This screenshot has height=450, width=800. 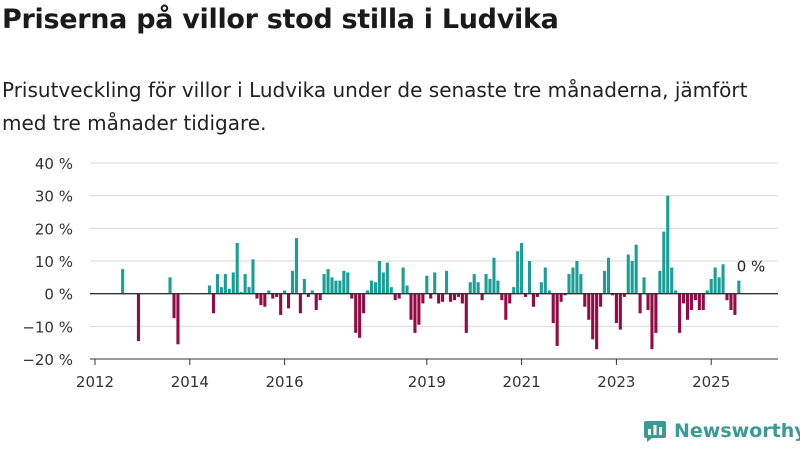 What do you see at coordinates (751, 267) in the screenshot?
I see `last-value-label: 0 %` at bounding box center [751, 267].